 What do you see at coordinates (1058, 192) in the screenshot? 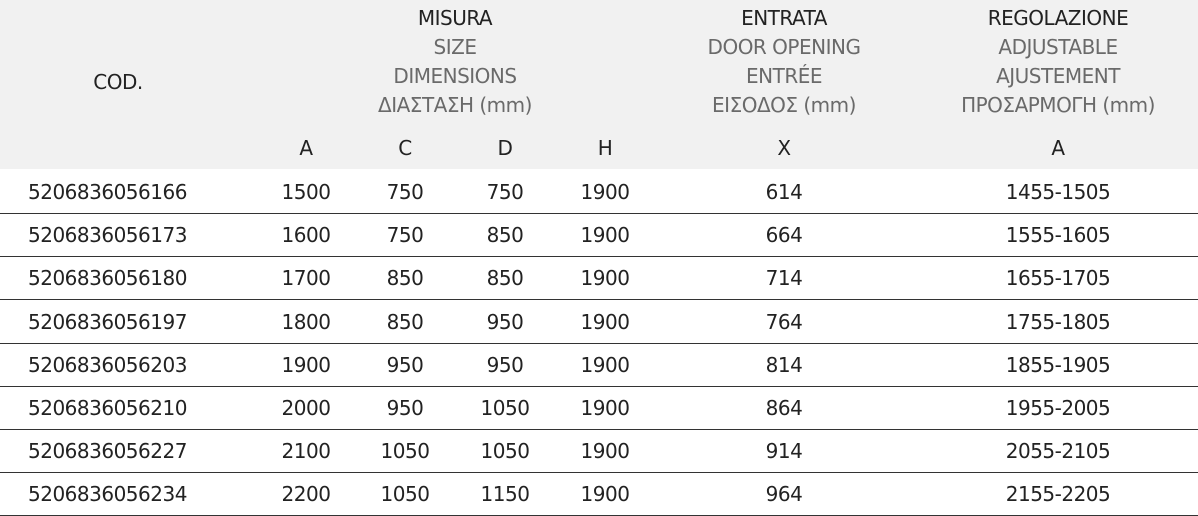
I see `cell-adjust: 1455-1505` at bounding box center [1058, 192].